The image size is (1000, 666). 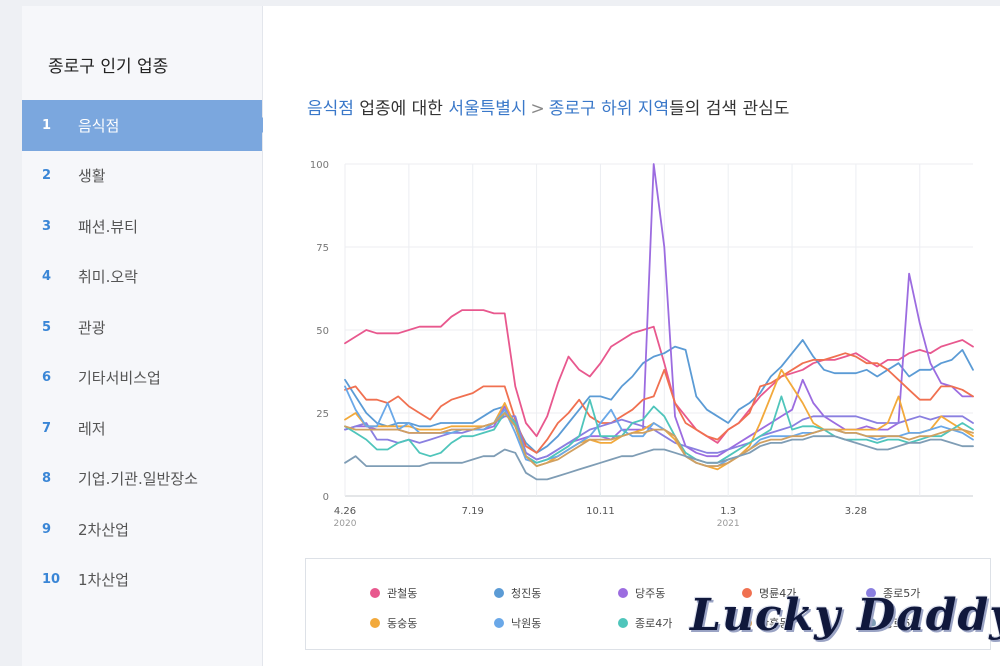 I want to click on sidebar-item-label: 2차산업, so click(x=103, y=529).